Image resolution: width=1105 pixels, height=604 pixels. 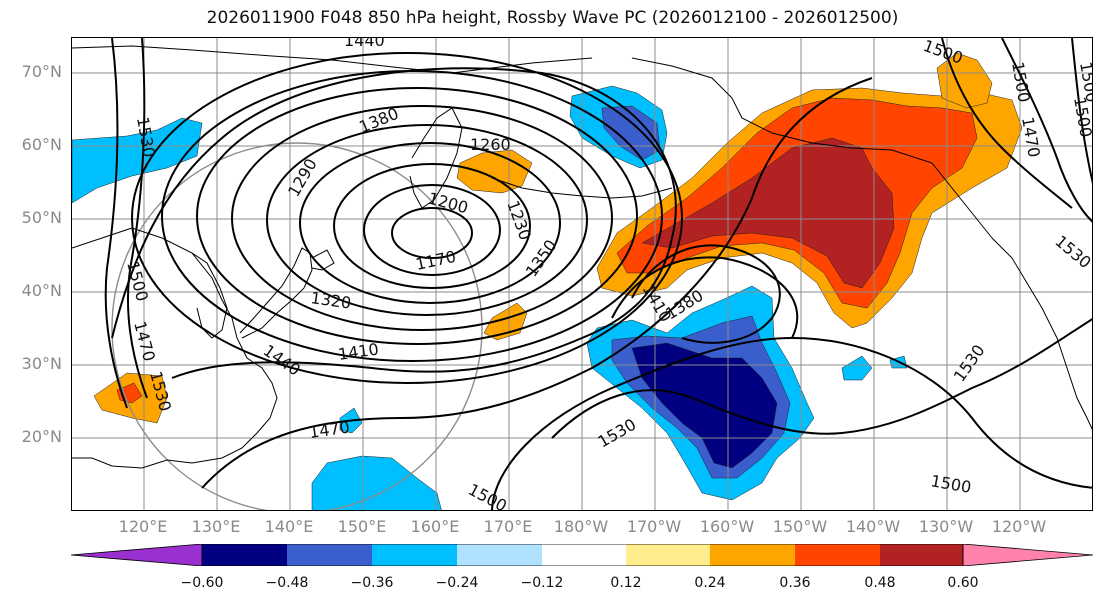 I want to click on colorbar-outline, so click(x=582, y=555).